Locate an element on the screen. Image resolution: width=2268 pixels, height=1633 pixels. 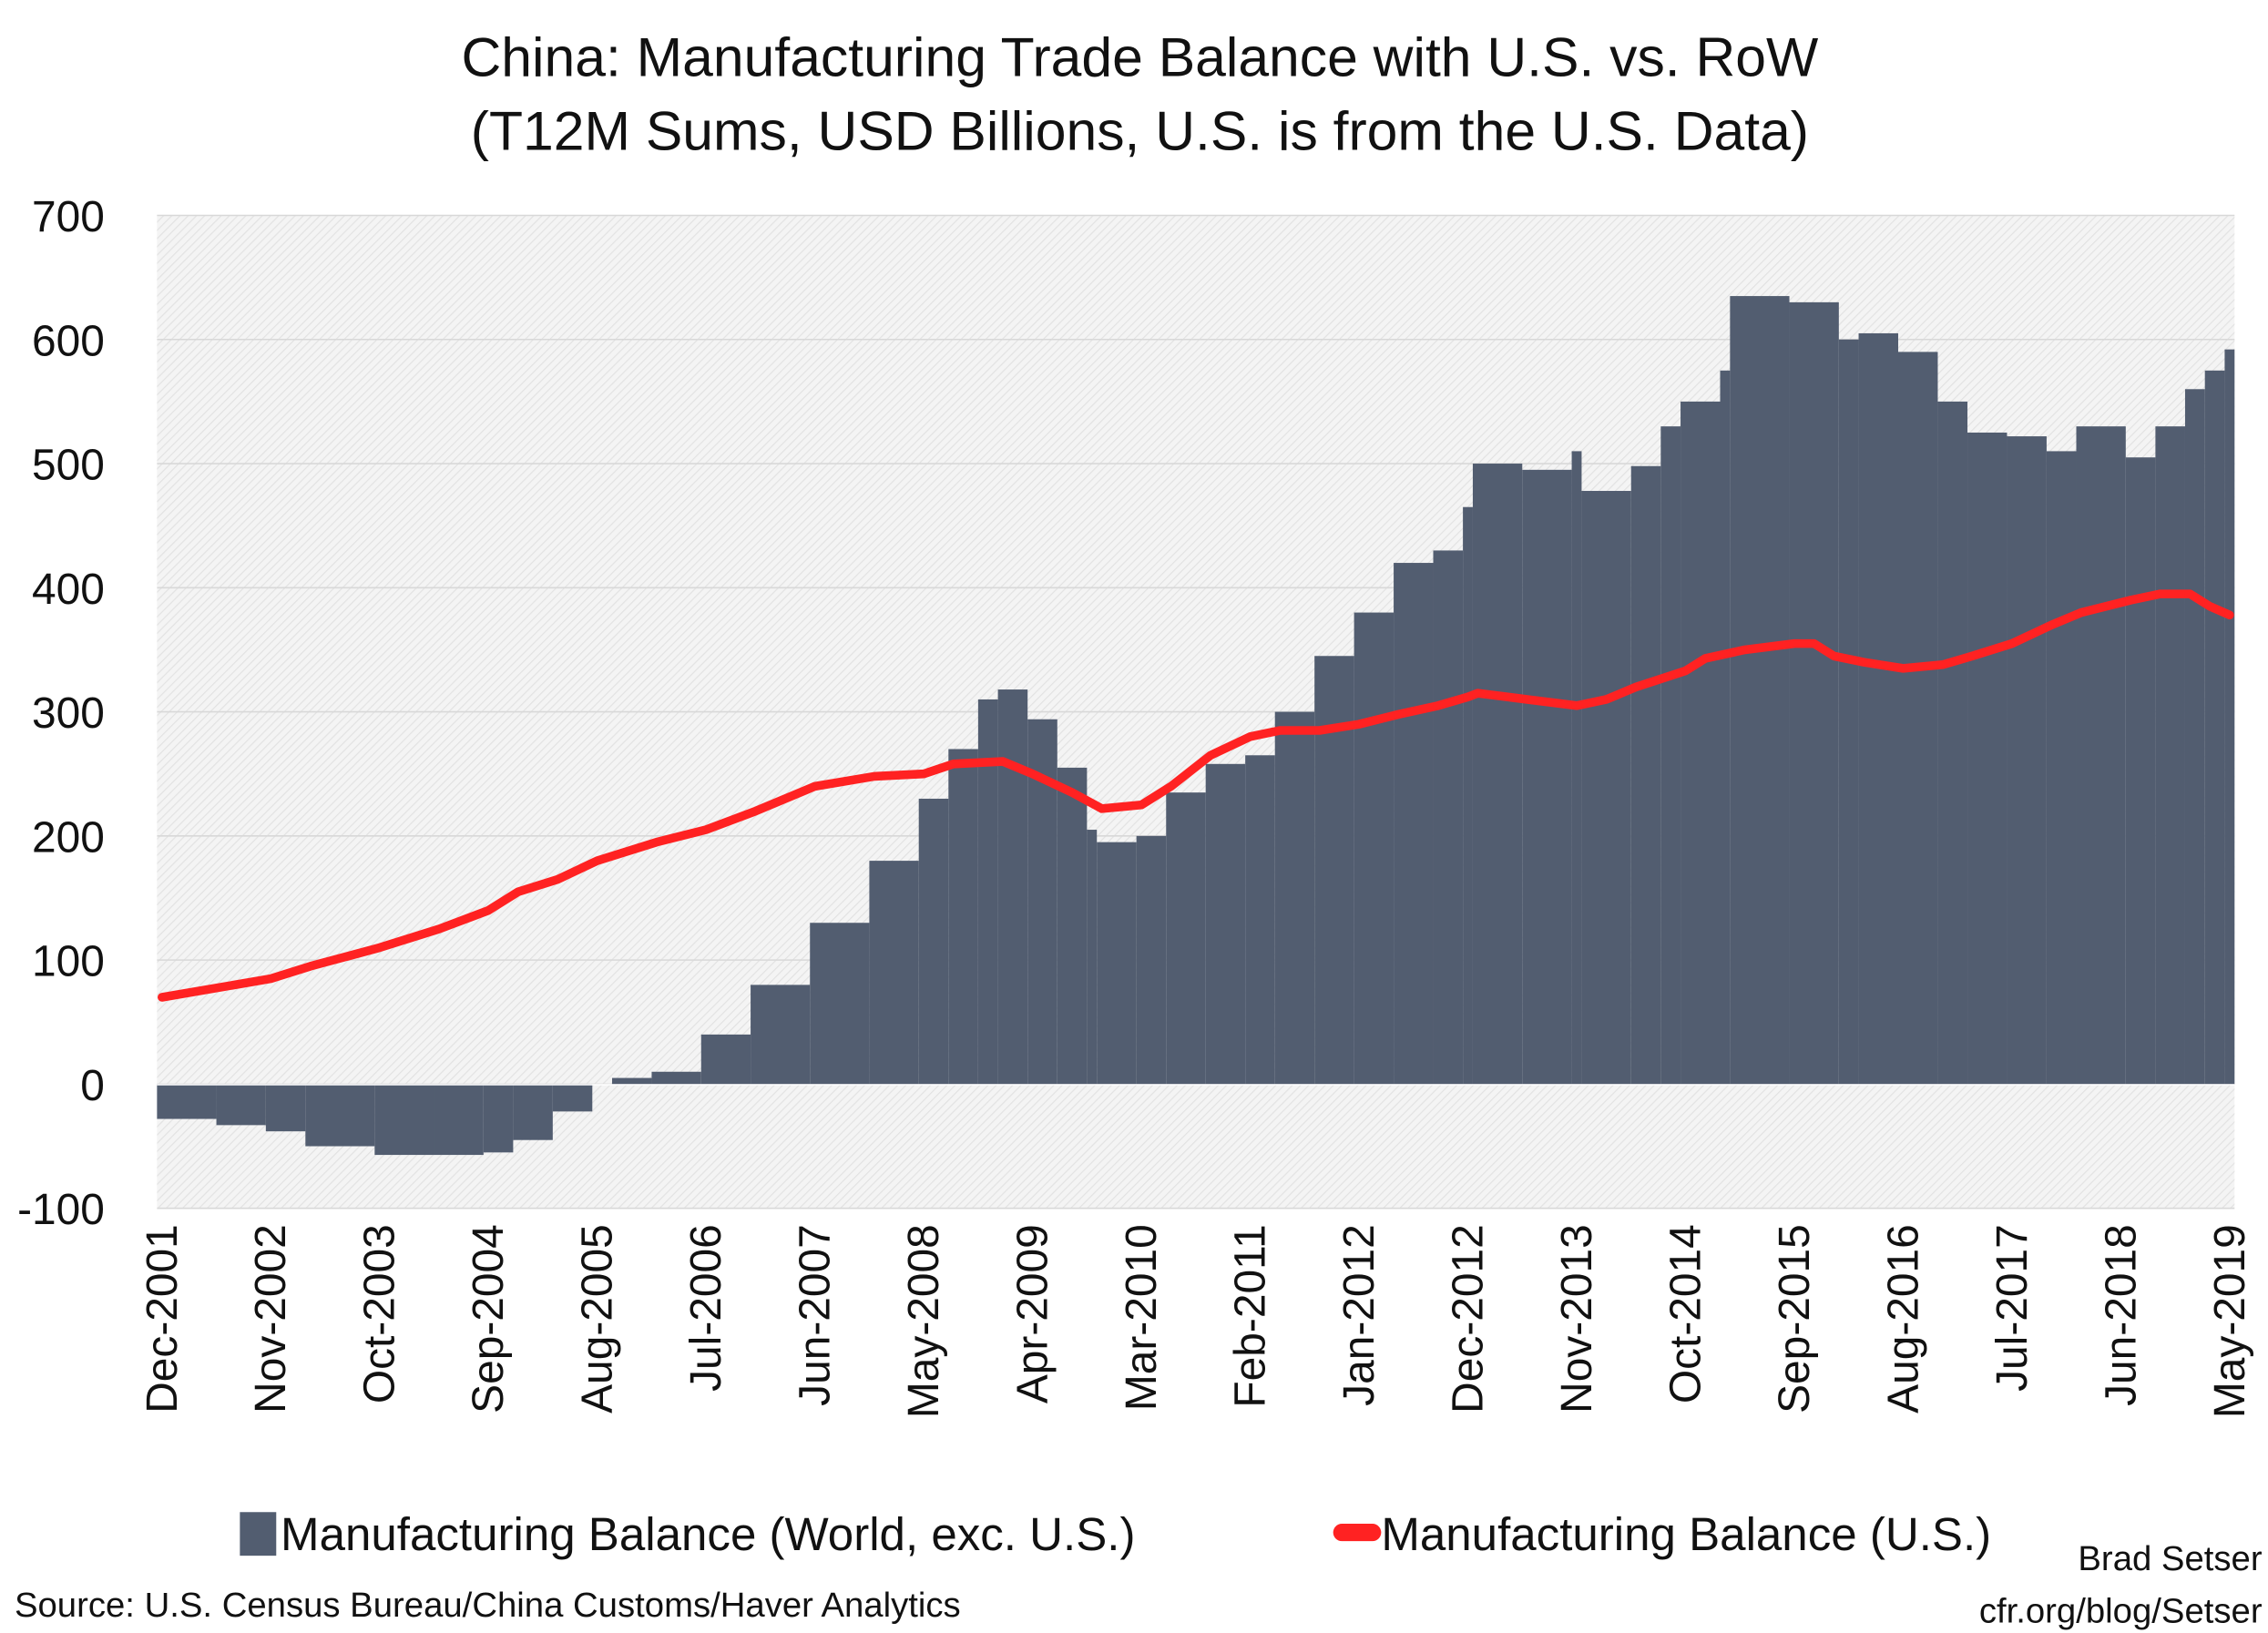
y-tick-label: 500 is located at coordinates (68, 466).